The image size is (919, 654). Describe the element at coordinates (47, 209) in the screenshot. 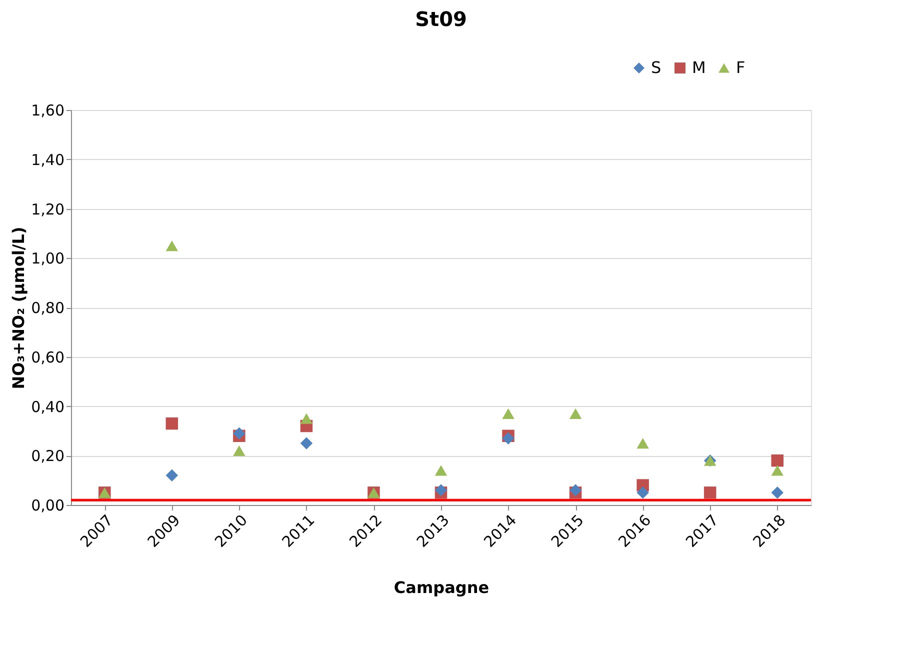

I see `y-tick-label: 1,20` at that location.